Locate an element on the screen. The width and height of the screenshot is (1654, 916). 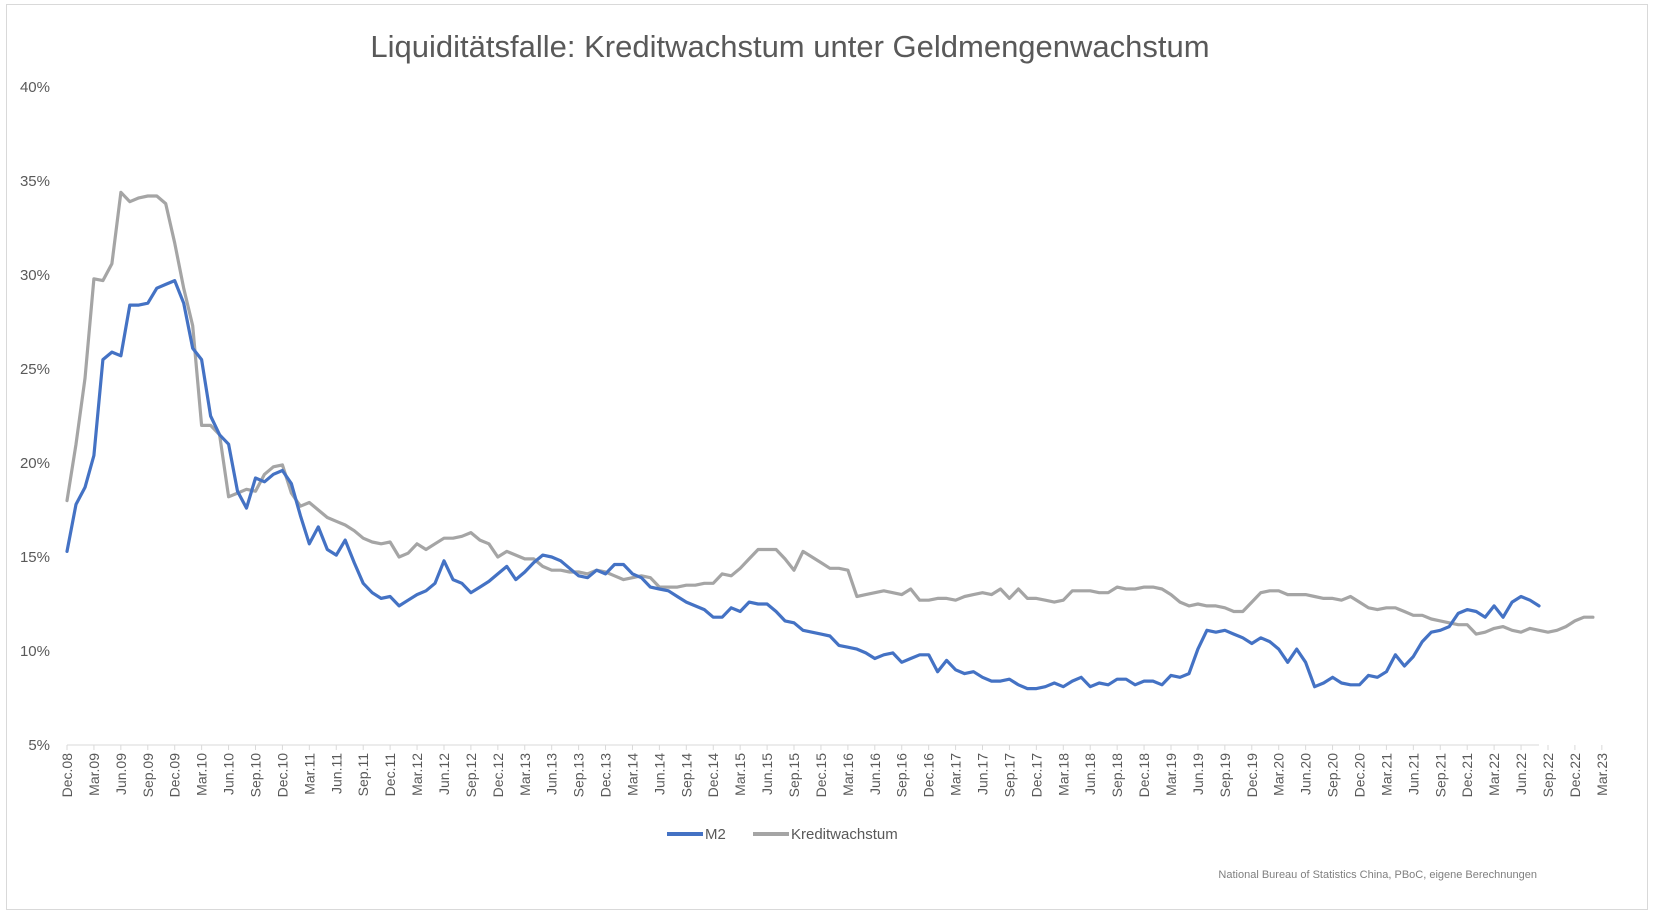
x-tick-label: Jun.10 is located at coordinates (229, 774).